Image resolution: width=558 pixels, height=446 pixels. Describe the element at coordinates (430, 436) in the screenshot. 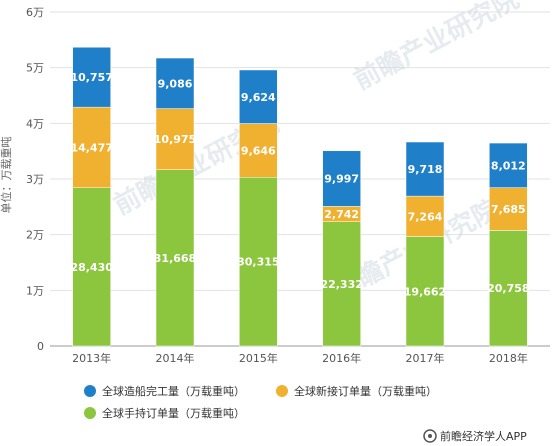

I see `app-logo-icon` at that location.